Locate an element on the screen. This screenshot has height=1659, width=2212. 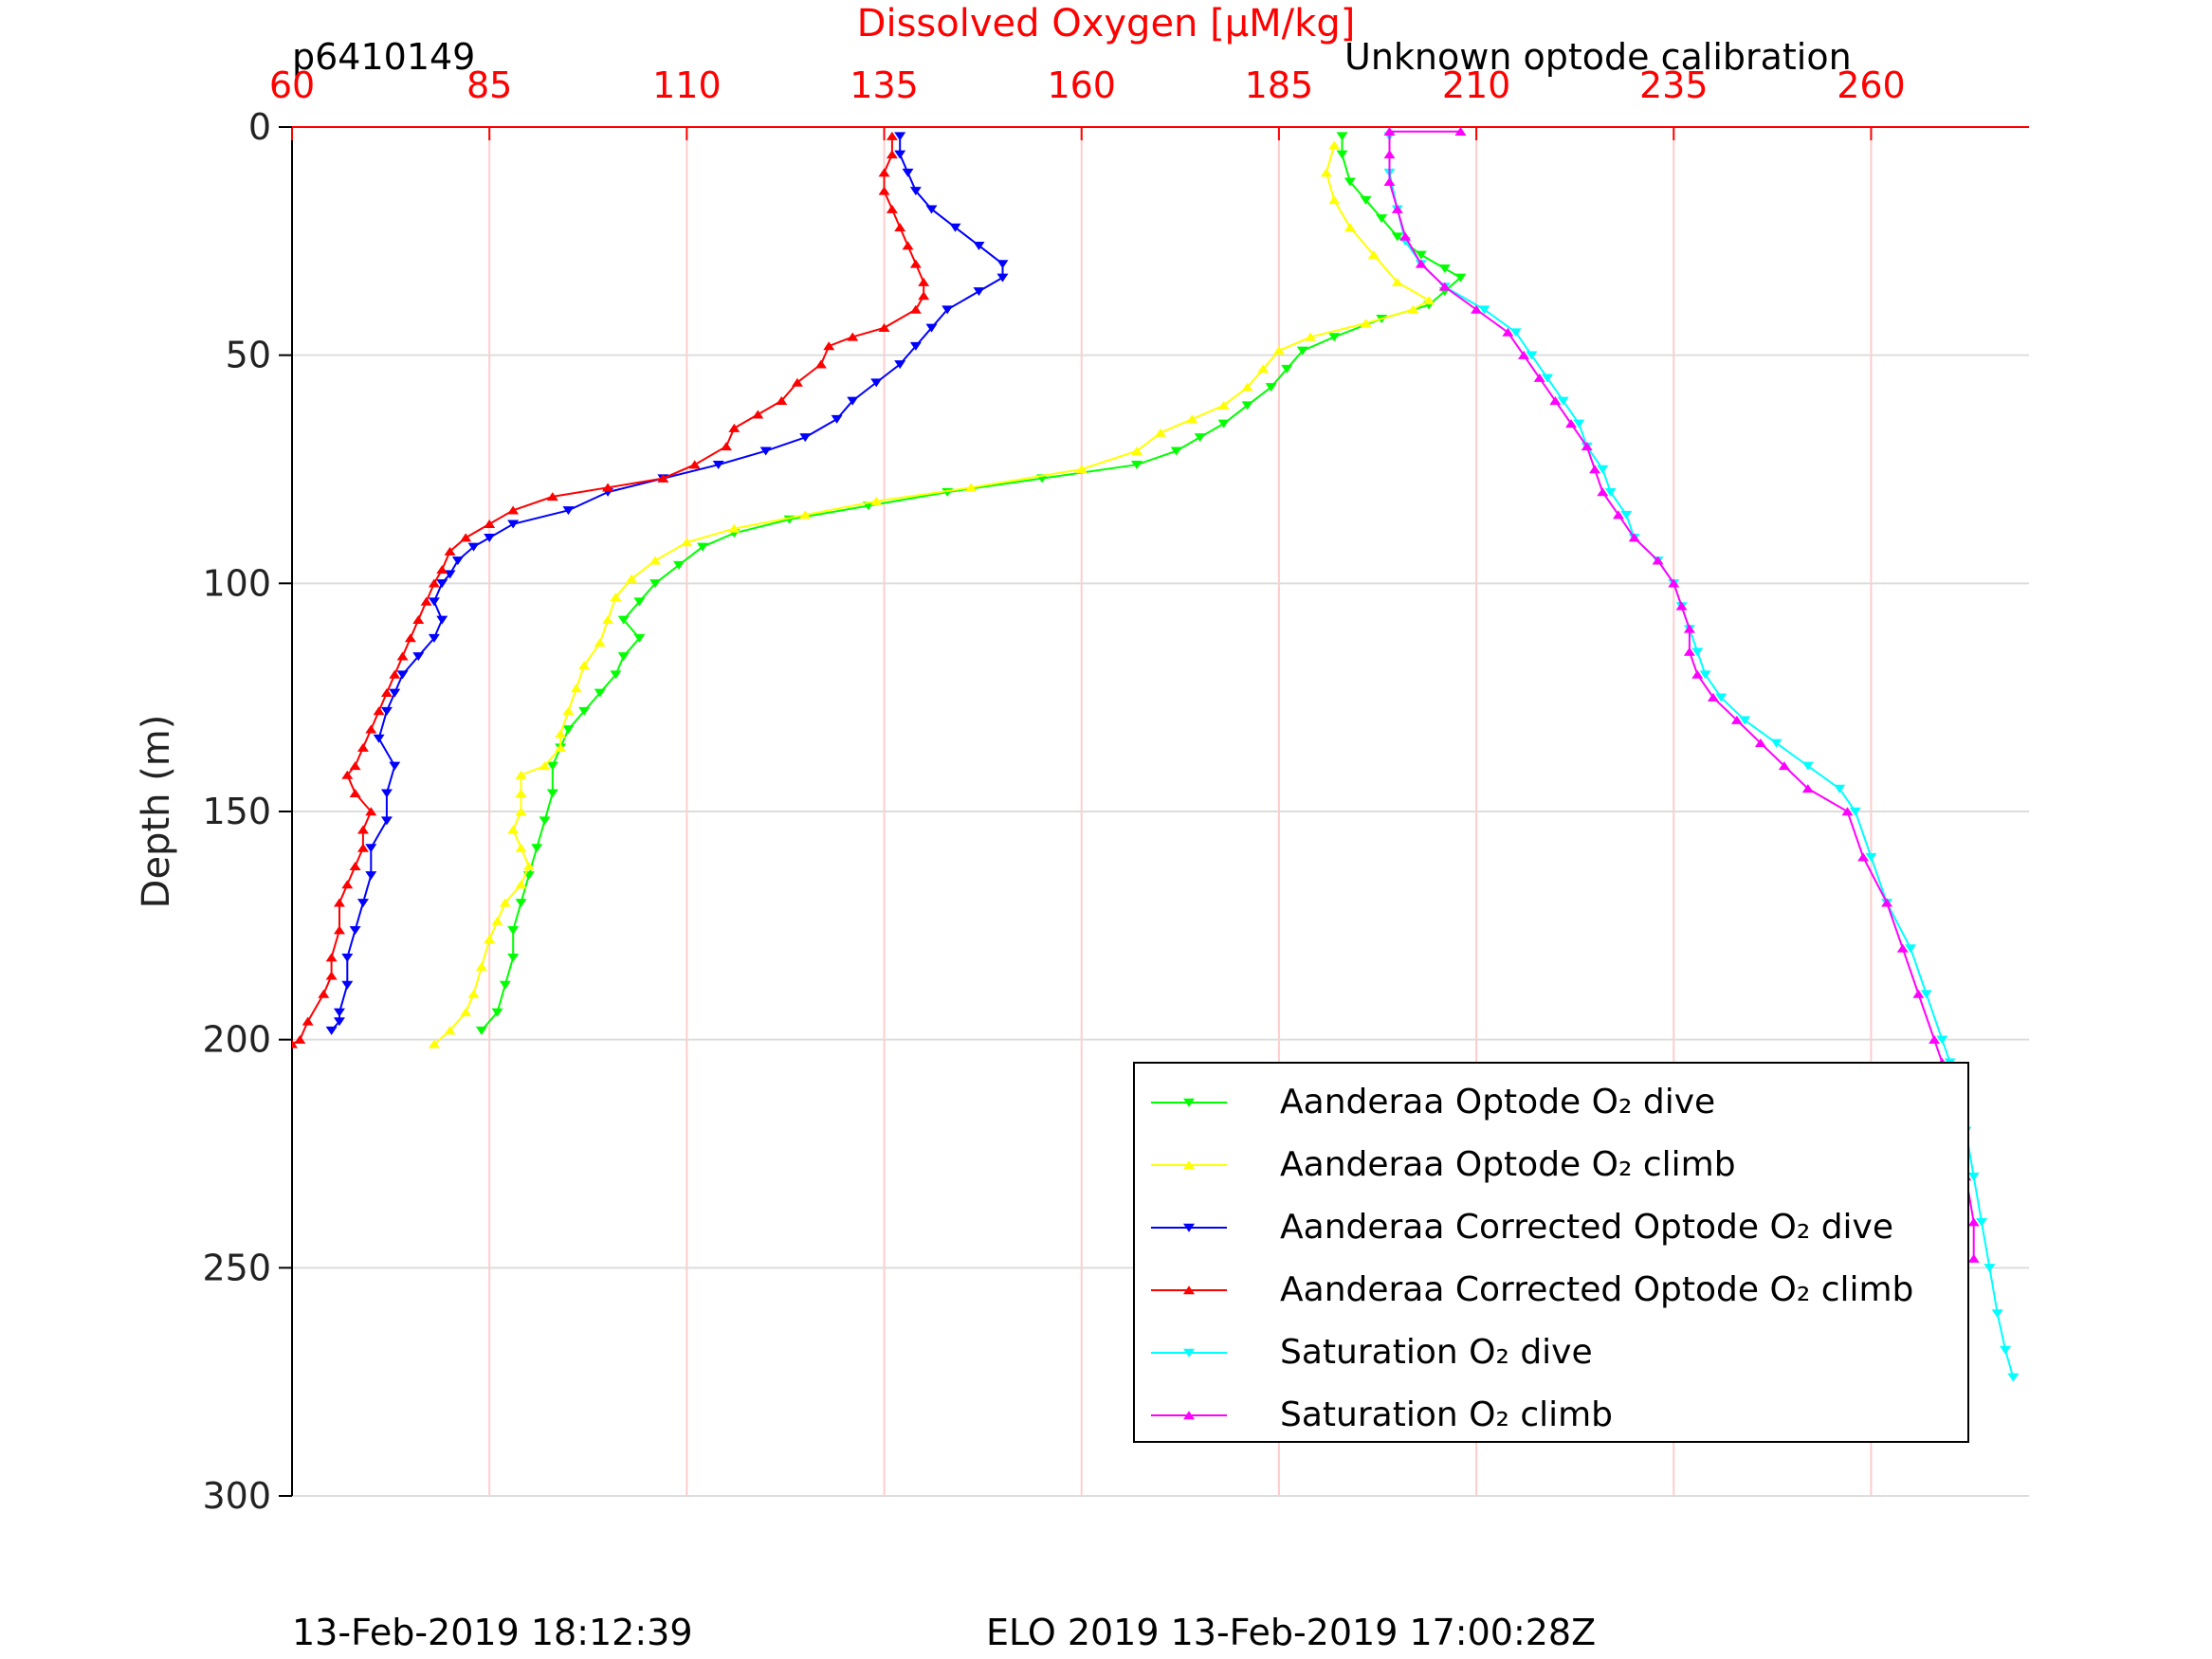
x-tick-label: 110 is located at coordinates (687, 85).